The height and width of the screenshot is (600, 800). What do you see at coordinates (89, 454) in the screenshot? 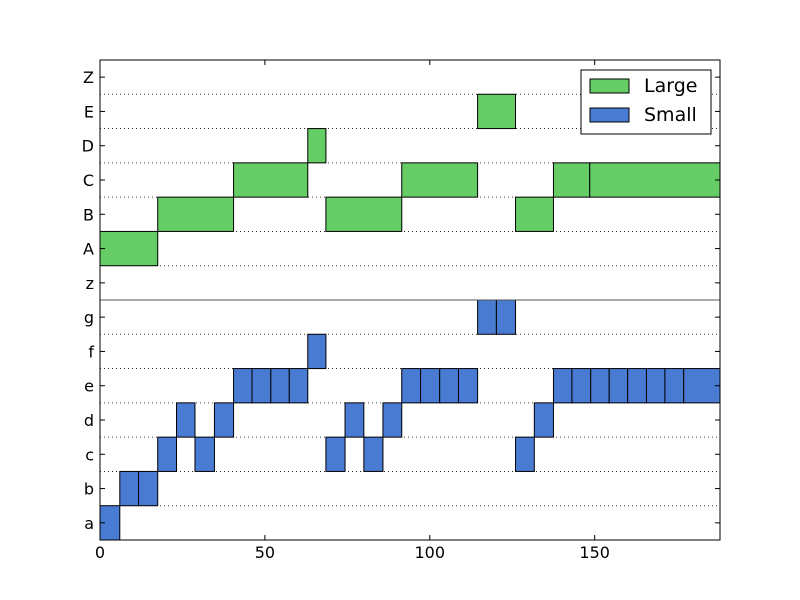
I see `y-tick-label: c` at bounding box center [89, 454].